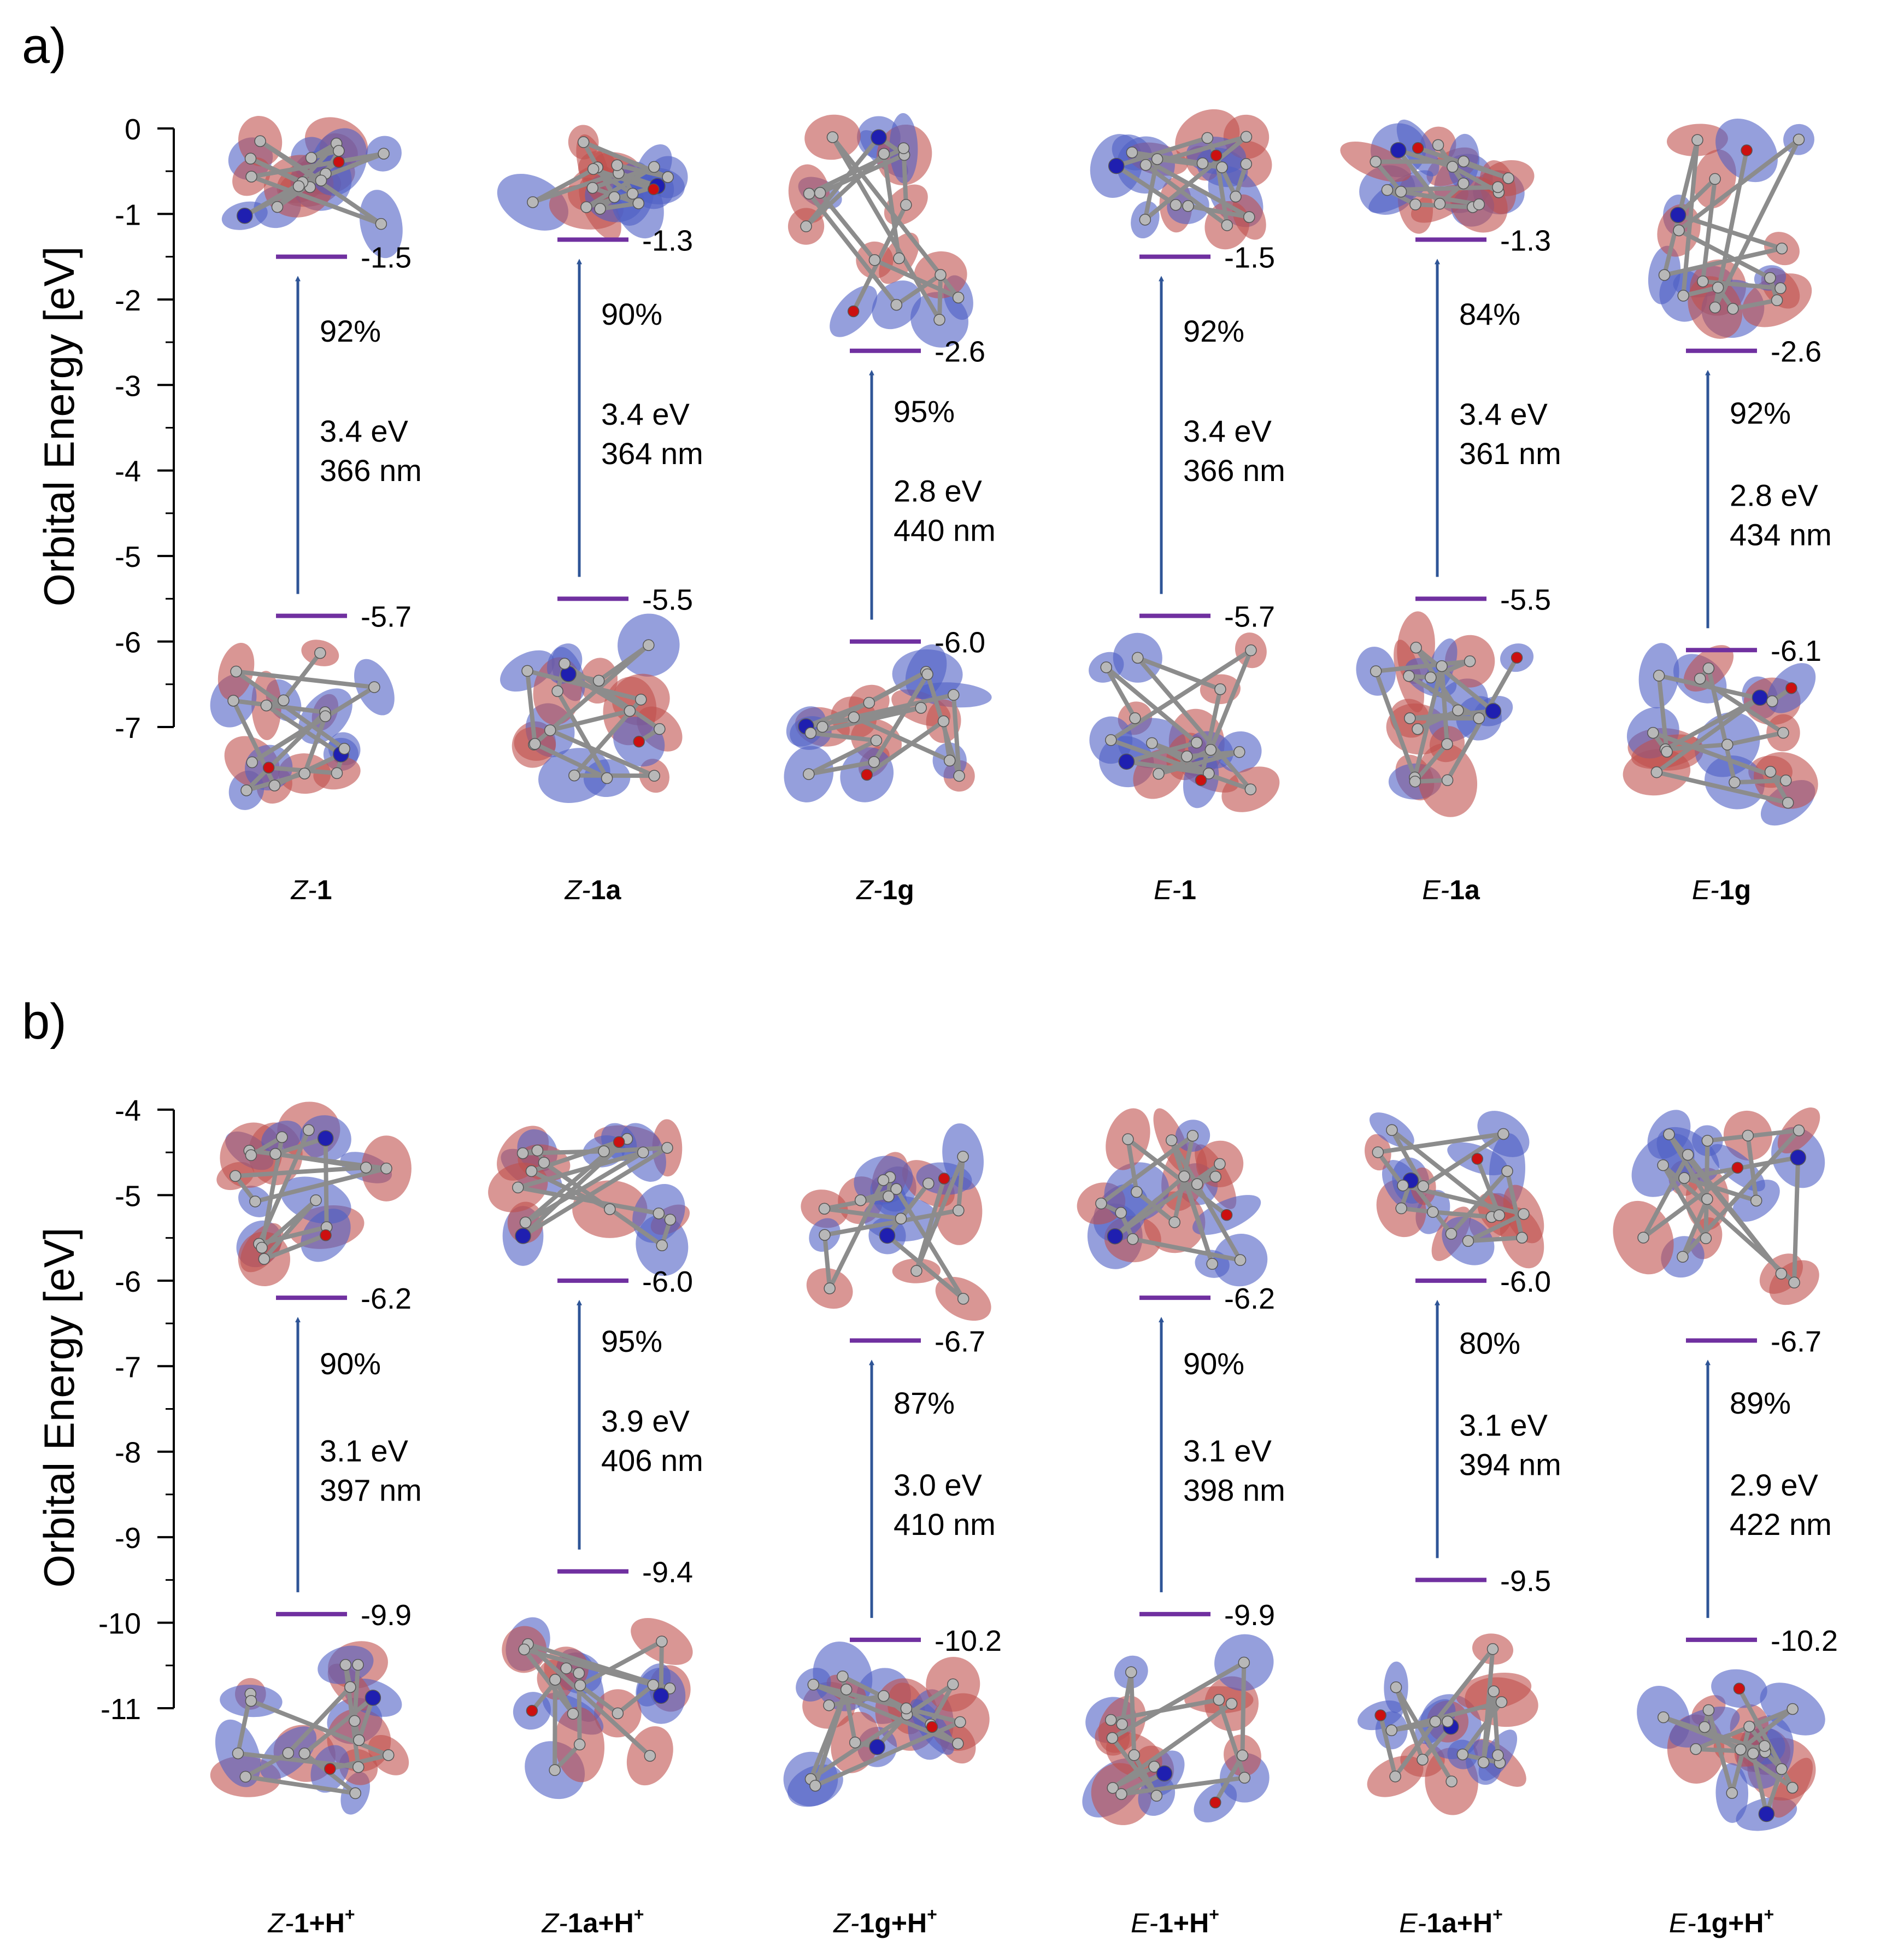 The height and width of the screenshot is (1952, 1904). Describe the element at coordinates (311, 890) in the screenshot. I see `molecule-name: Z-1` at that location.